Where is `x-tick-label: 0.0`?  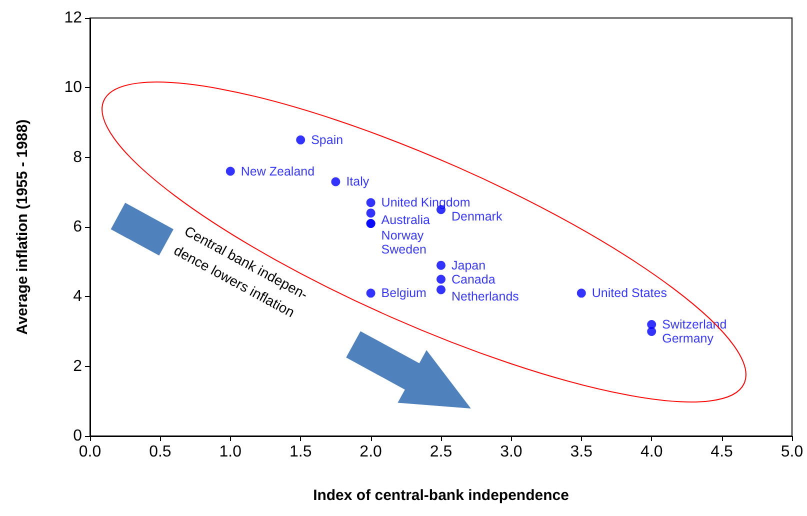
x-tick-label: 0.0 is located at coordinates (90, 452).